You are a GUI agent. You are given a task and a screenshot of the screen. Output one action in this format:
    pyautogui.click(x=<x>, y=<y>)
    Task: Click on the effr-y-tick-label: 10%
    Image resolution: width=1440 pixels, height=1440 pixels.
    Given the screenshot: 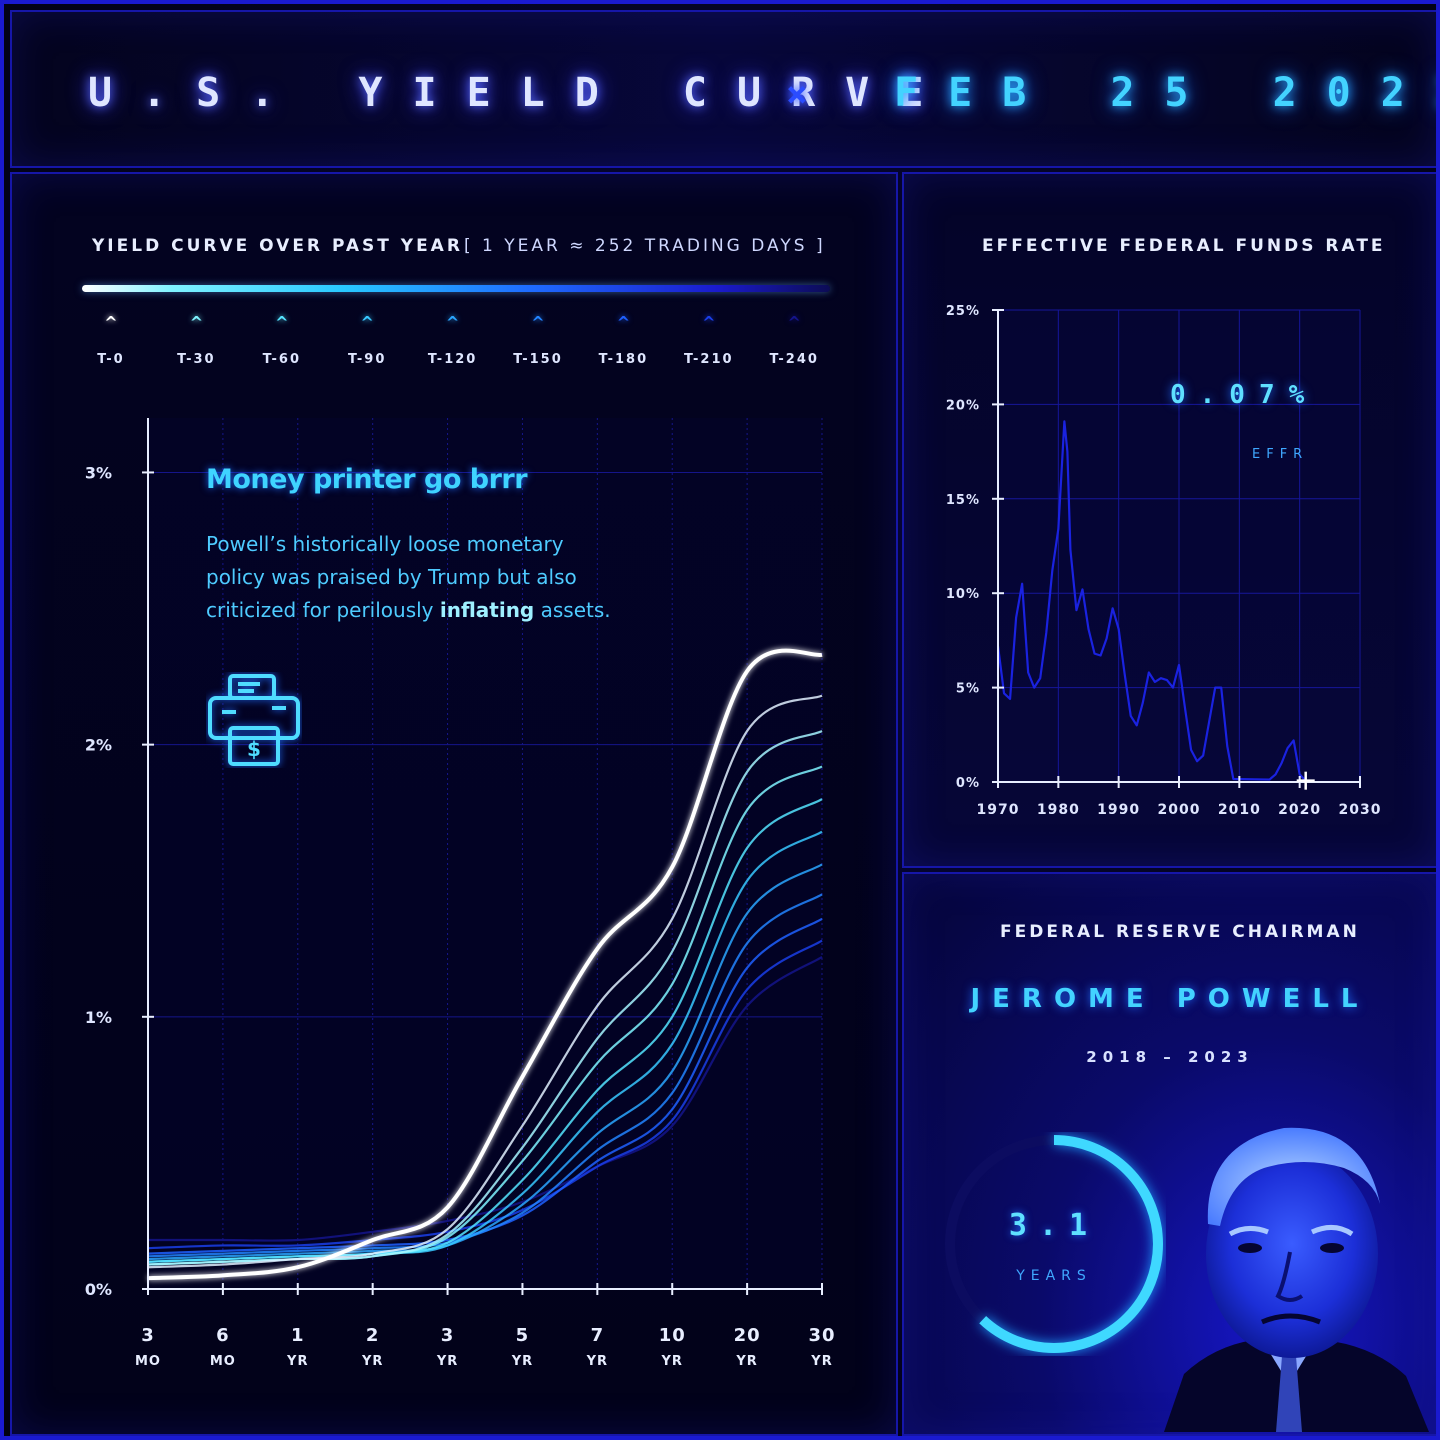 What is the action you would take?
    pyautogui.click(x=963, y=594)
    